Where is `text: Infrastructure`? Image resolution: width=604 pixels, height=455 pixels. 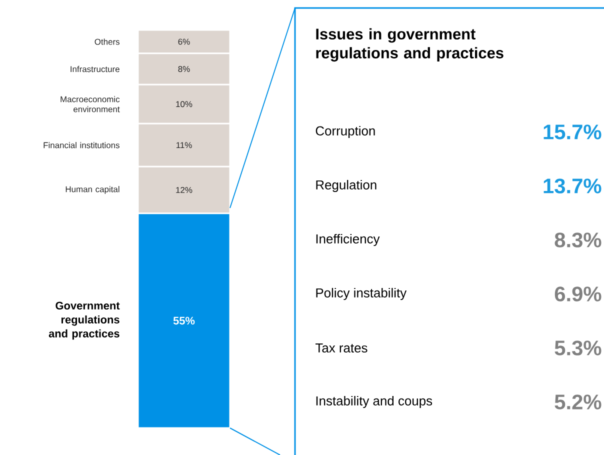
text: Infrastructure is located at coordinates (95, 69).